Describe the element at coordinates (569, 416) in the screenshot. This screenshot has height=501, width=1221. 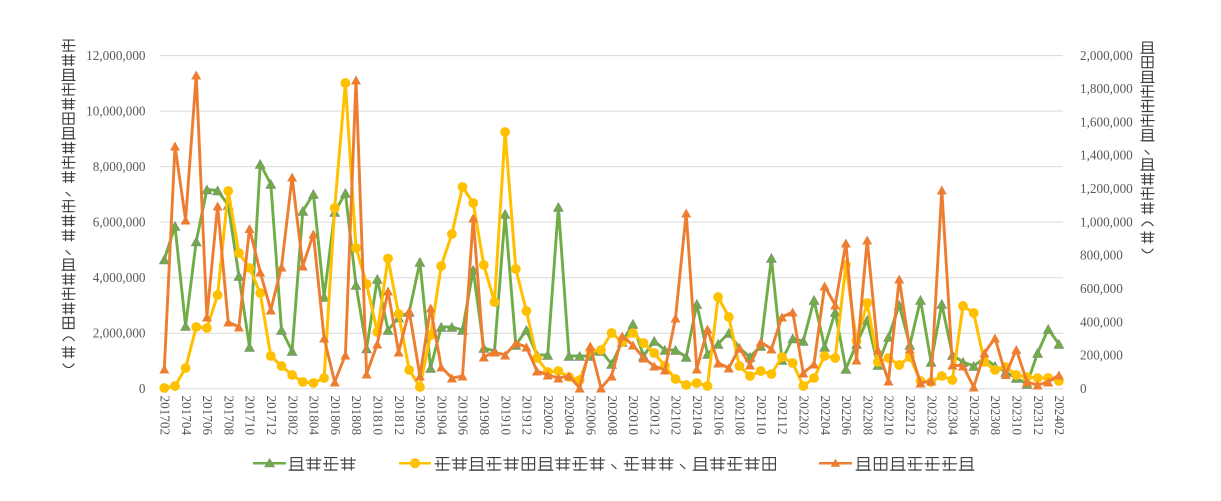
I see `svg-text: 202004` at that location.